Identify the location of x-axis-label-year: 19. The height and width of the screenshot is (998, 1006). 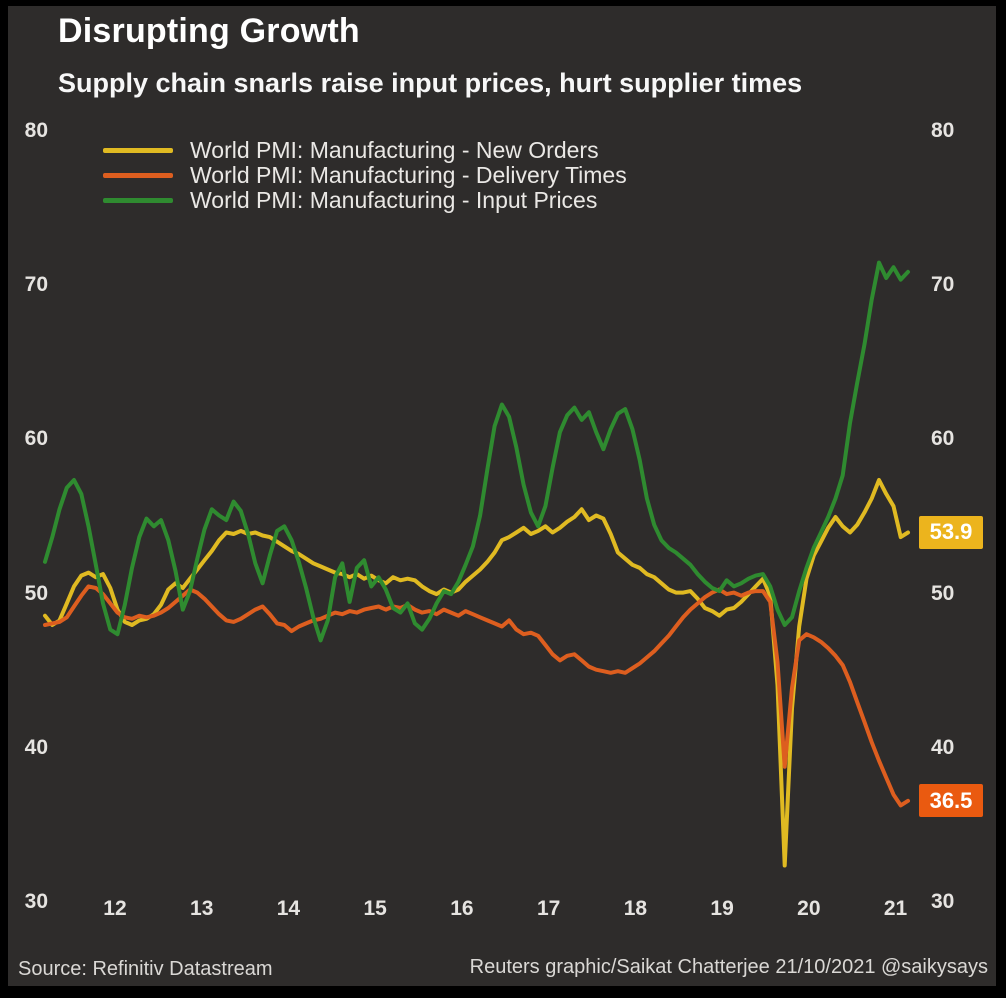
(722, 908).